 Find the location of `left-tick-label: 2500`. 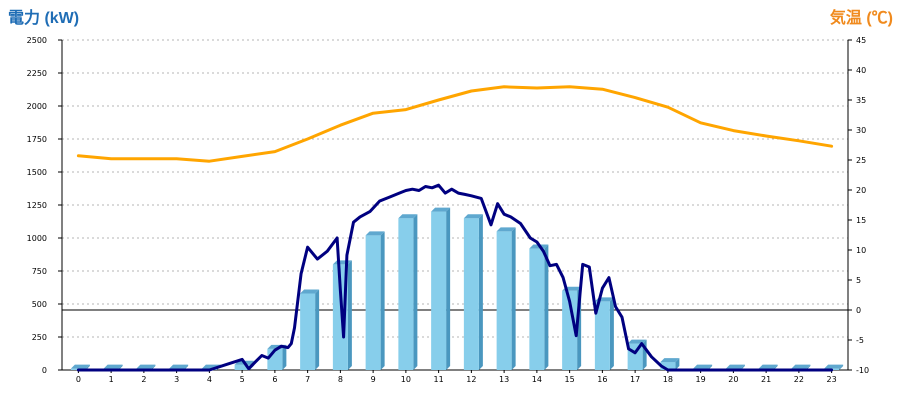

left-tick-label: 2500 is located at coordinates (37, 40).